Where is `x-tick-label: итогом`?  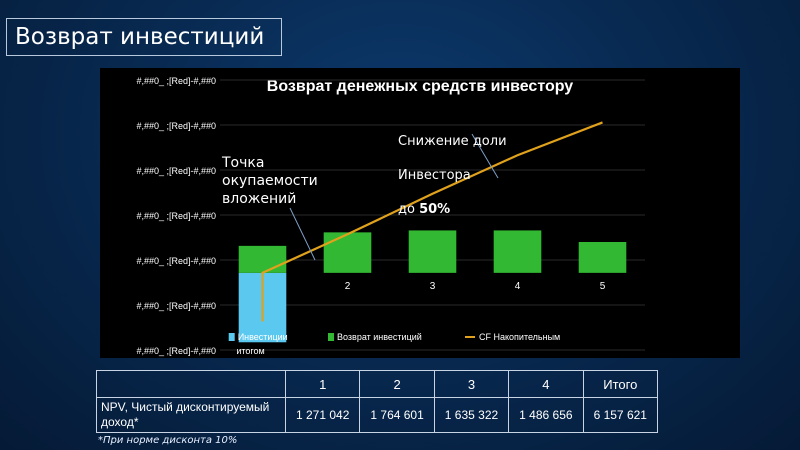
x-tick-label: итогом is located at coordinates (250, 351).